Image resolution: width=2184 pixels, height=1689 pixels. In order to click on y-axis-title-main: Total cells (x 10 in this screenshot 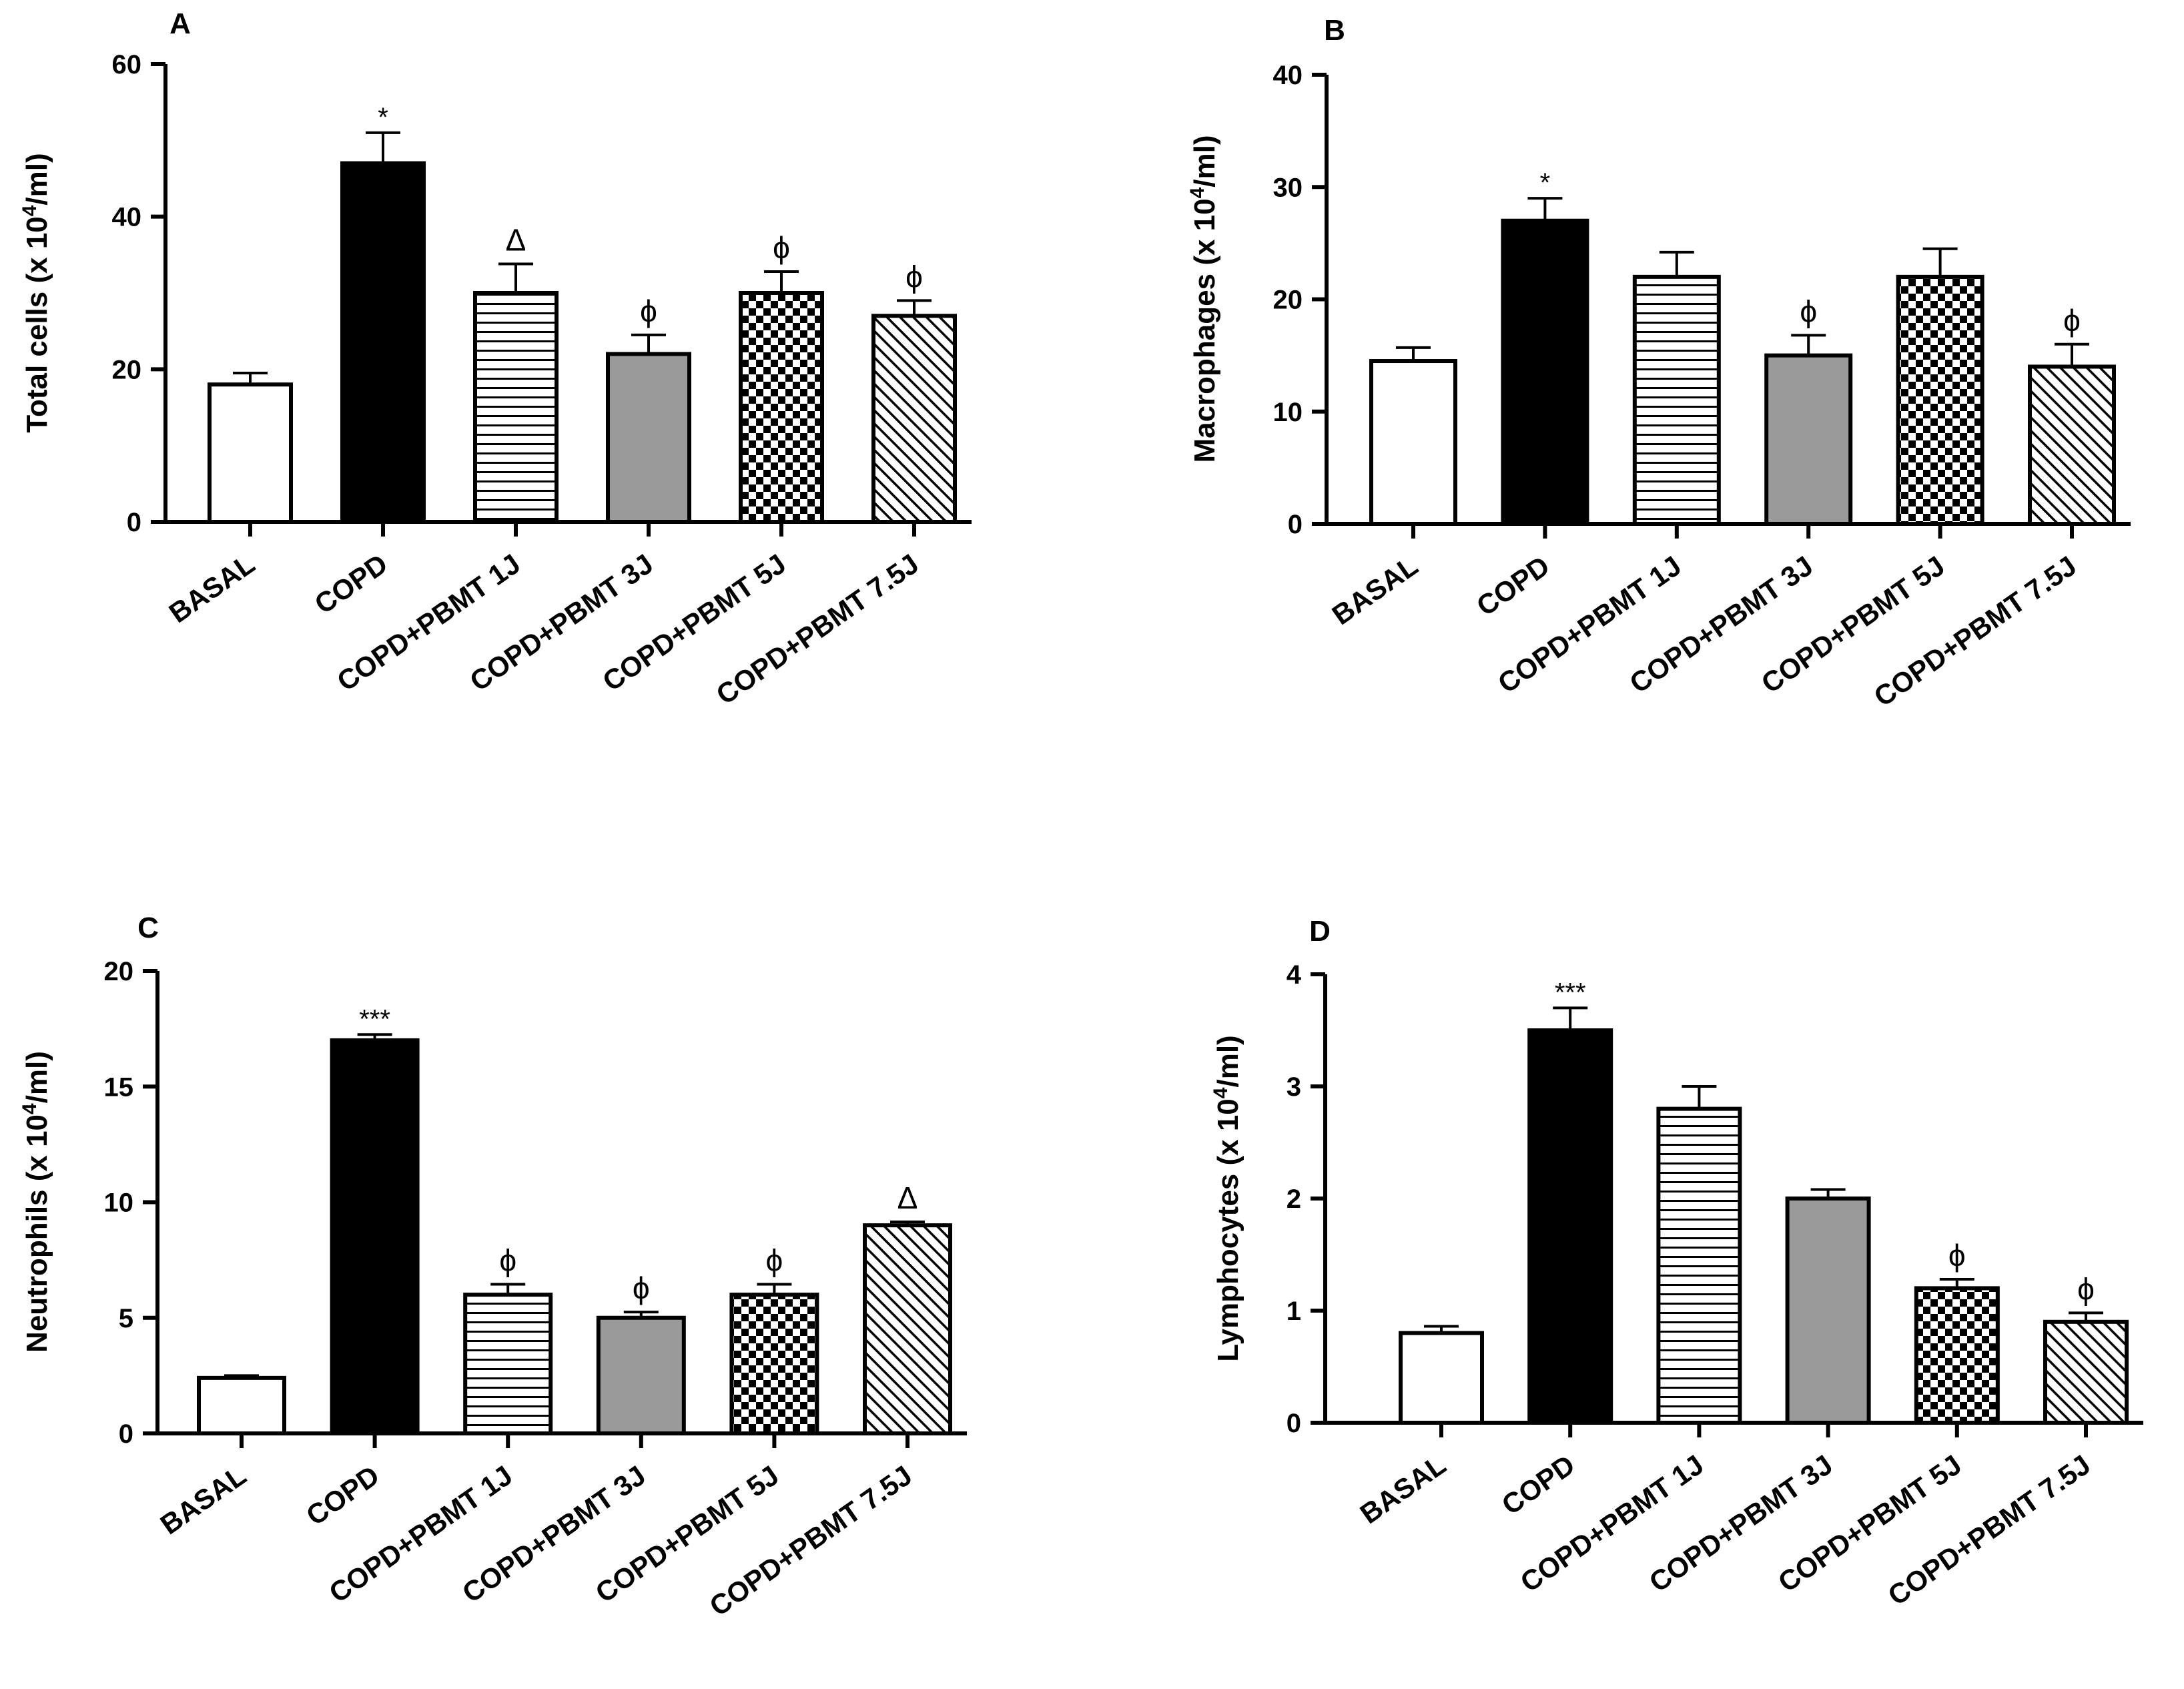, I will do `click(37, 324)`.